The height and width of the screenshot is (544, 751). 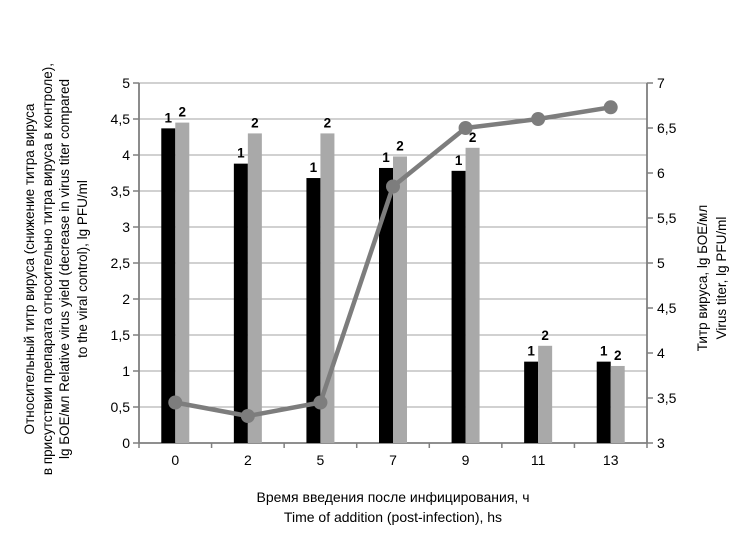 I want to click on right-tick-label: 4, so click(x=661, y=353).